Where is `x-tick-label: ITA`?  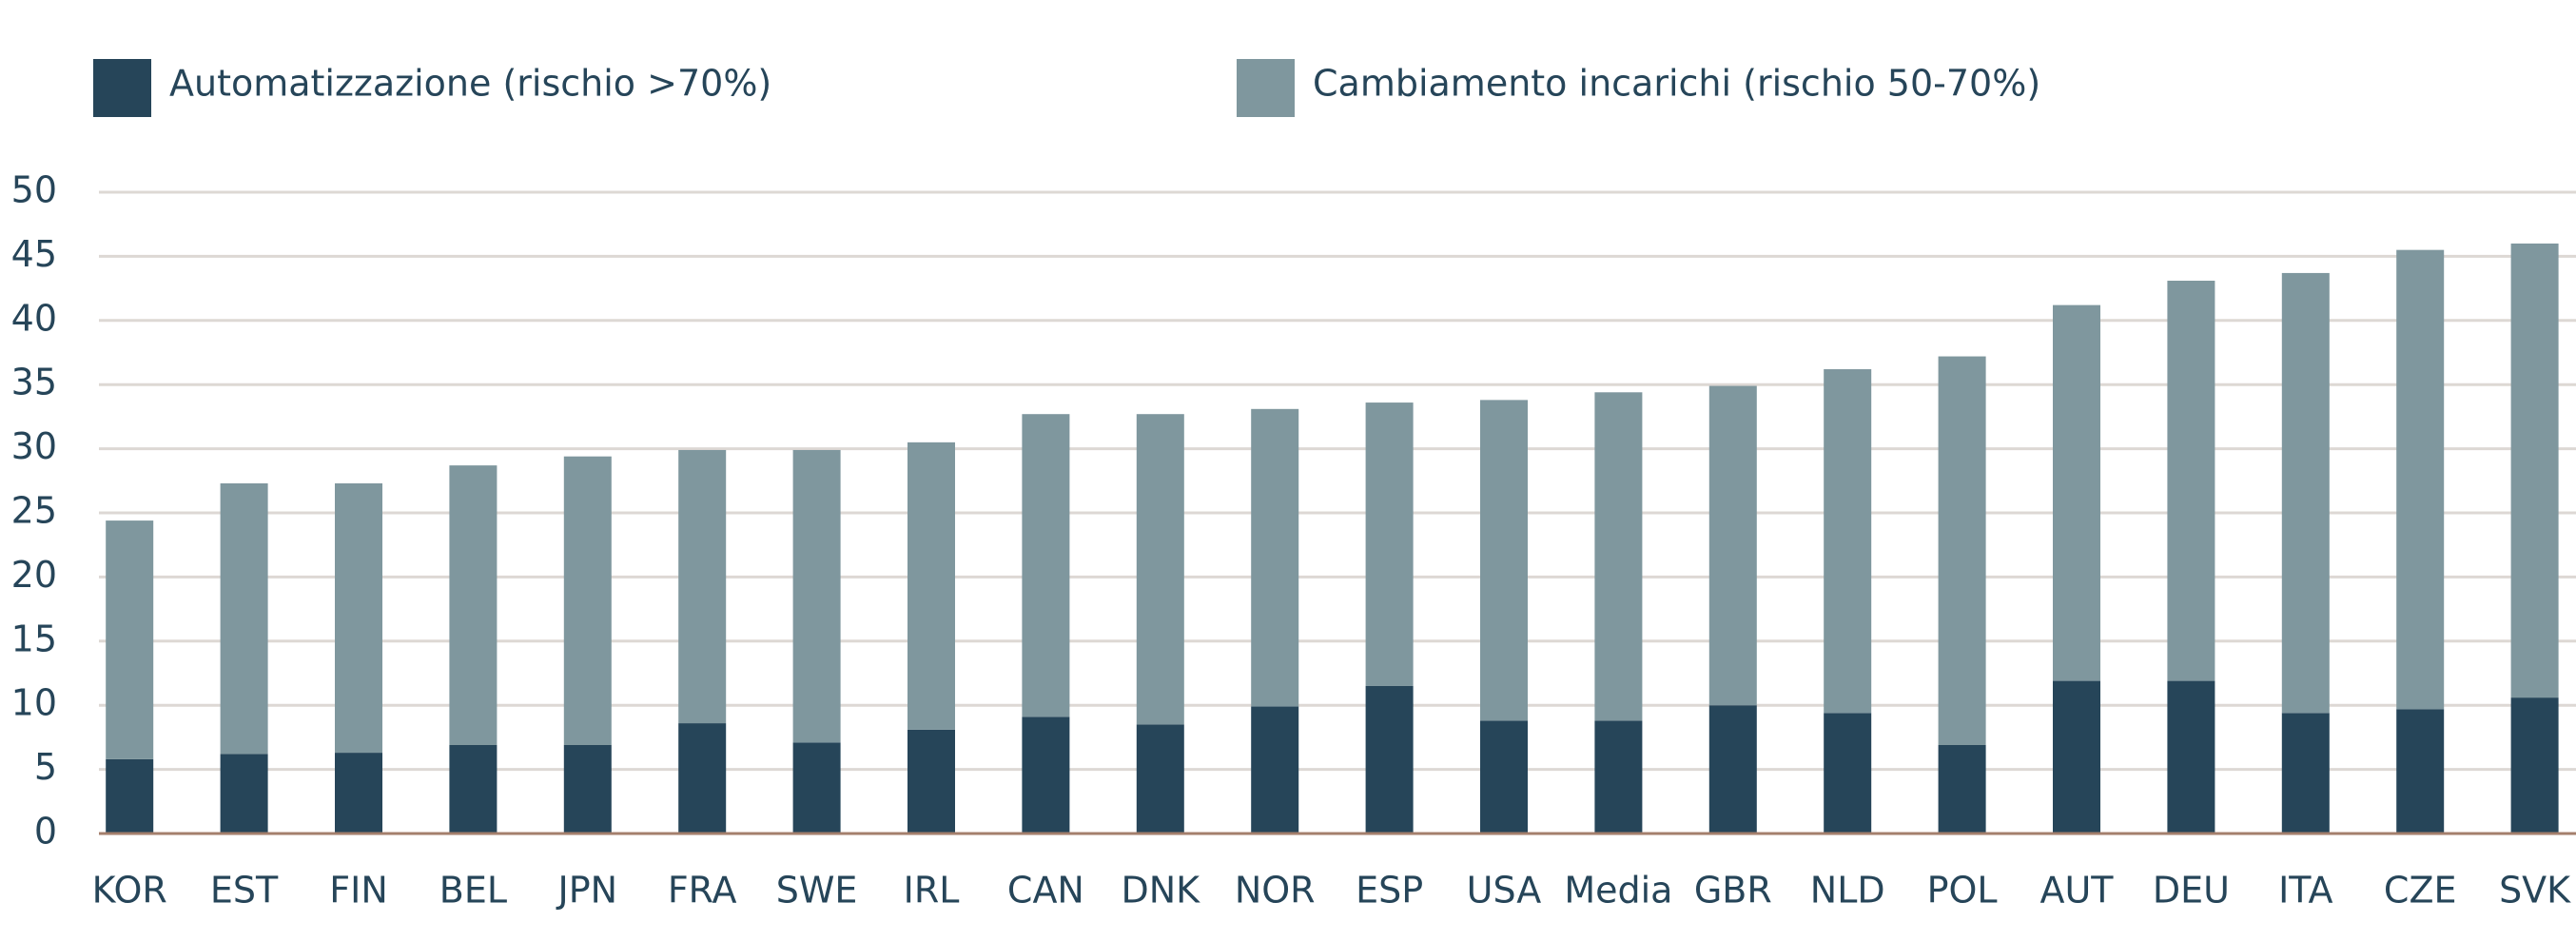
x-tick-label: ITA is located at coordinates (2305, 891).